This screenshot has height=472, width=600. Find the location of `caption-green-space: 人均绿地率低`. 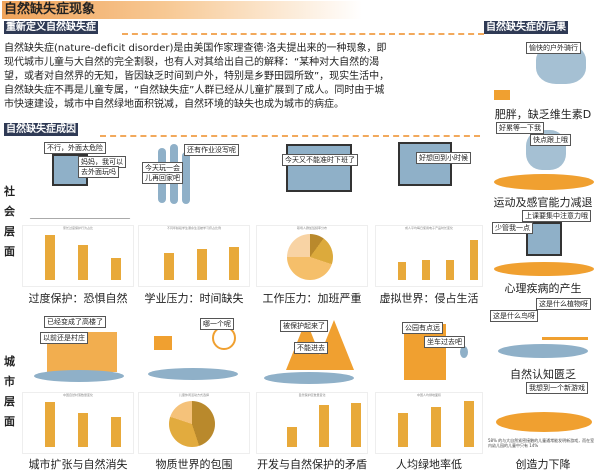

caption-green-space: 人均绿地率低 is located at coordinates (429, 464).